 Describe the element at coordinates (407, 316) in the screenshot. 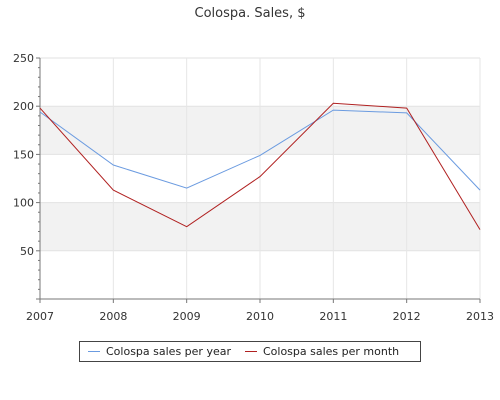

I see `x-tick-label: 2012` at that location.